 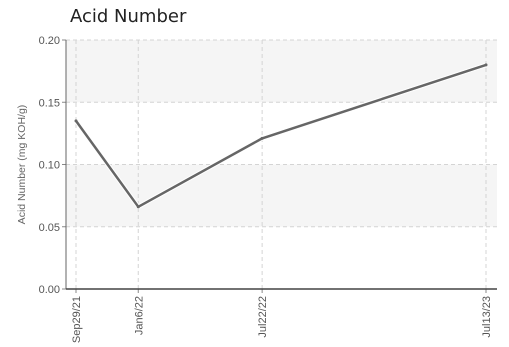 I want to click on y-tick-label: 0.15, so click(x=49, y=103).